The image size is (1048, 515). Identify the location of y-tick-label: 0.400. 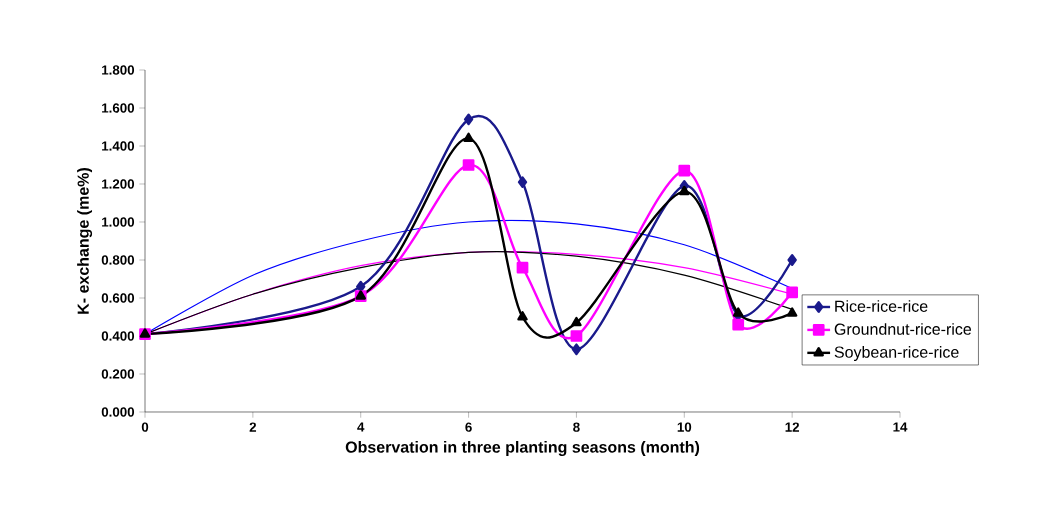
(118, 336).